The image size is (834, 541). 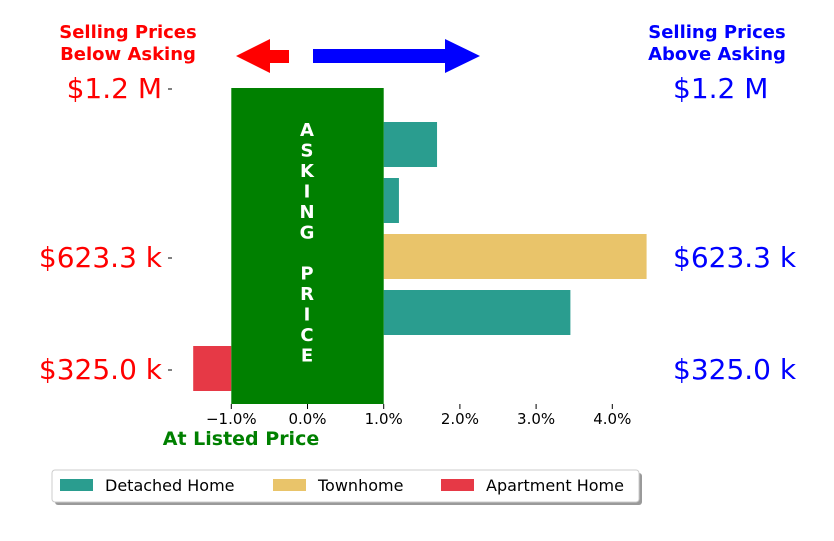 I want to click on asking-letter: E, so click(x=307, y=356).